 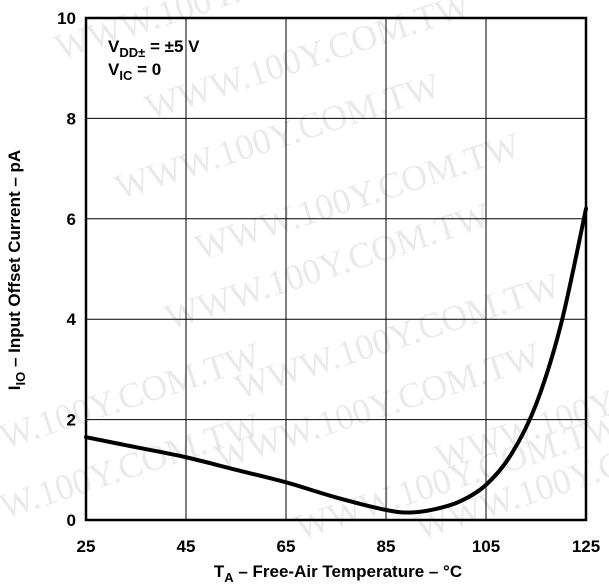 I want to click on x-axis-label-sub: A, so click(x=229, y=577).